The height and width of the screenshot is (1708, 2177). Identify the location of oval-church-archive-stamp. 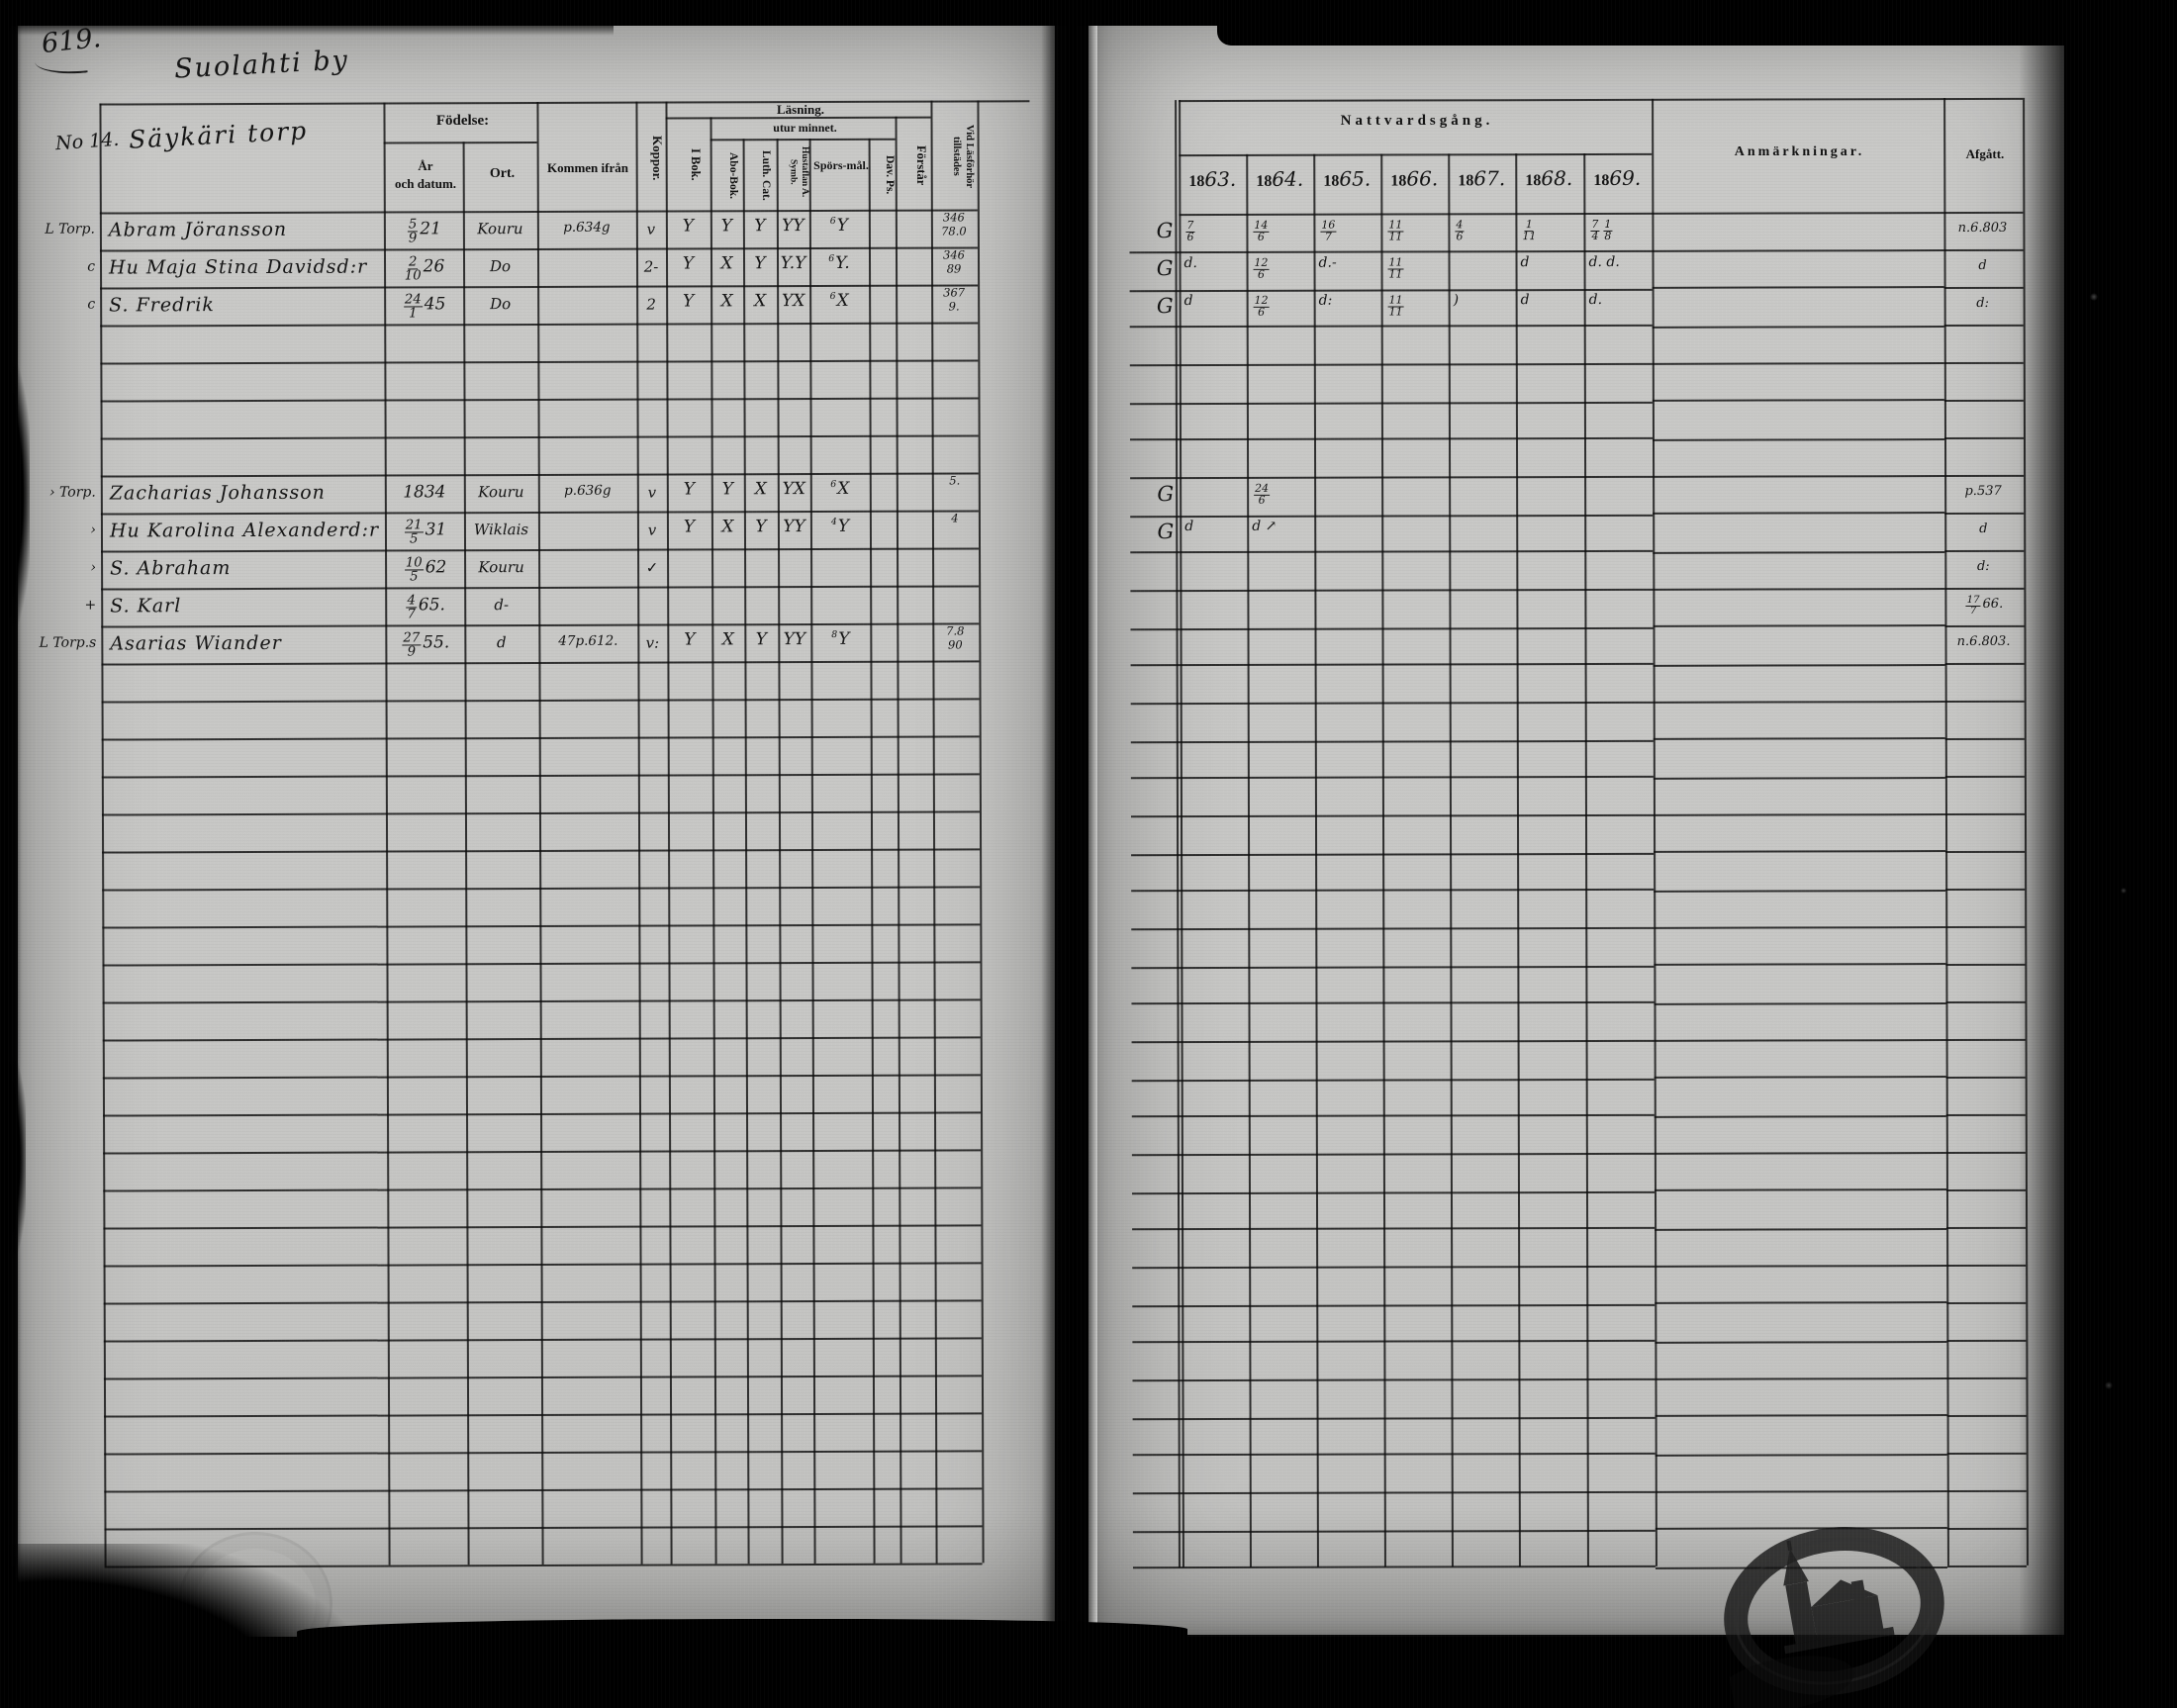
(1830, 1617).